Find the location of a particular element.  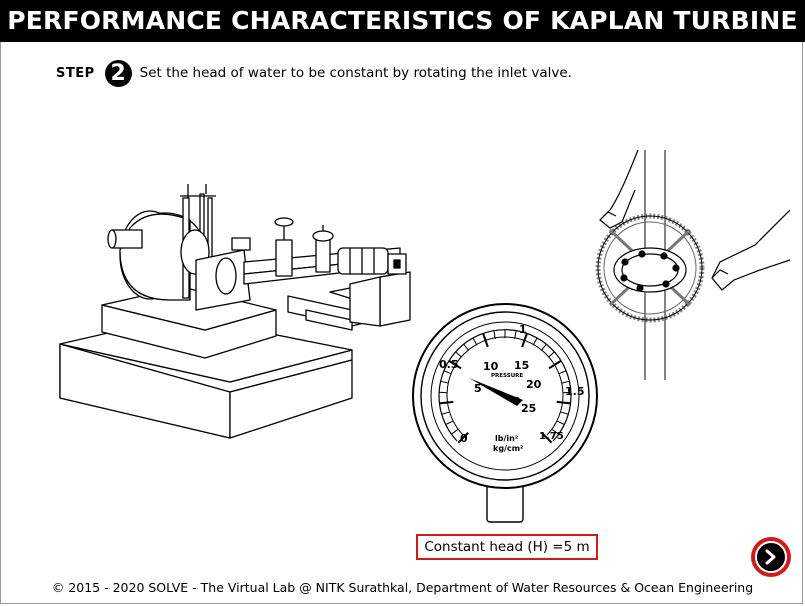

inlet-valve-wheel is located at coordinates (690, 270).